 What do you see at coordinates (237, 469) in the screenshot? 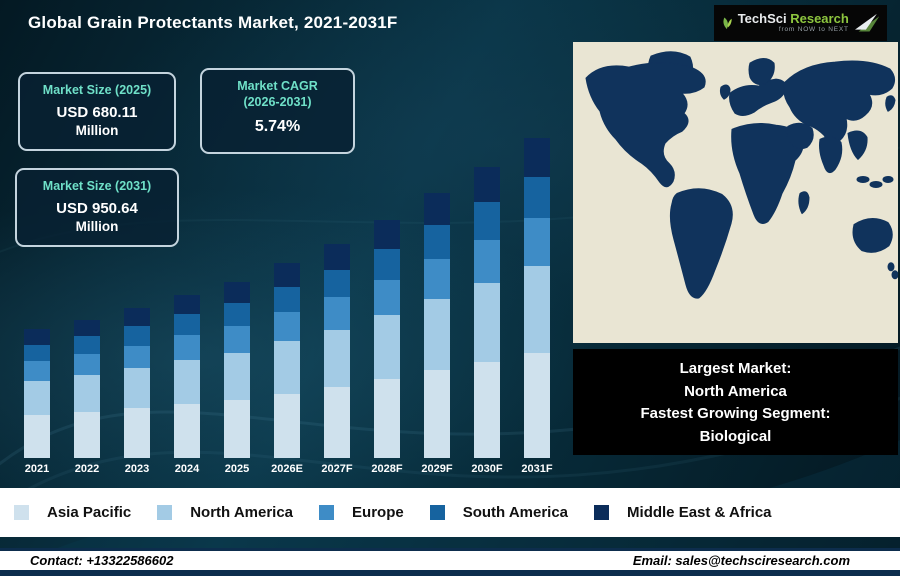
I see `x-axis-label: 2025` at bounding box center [237, 469].